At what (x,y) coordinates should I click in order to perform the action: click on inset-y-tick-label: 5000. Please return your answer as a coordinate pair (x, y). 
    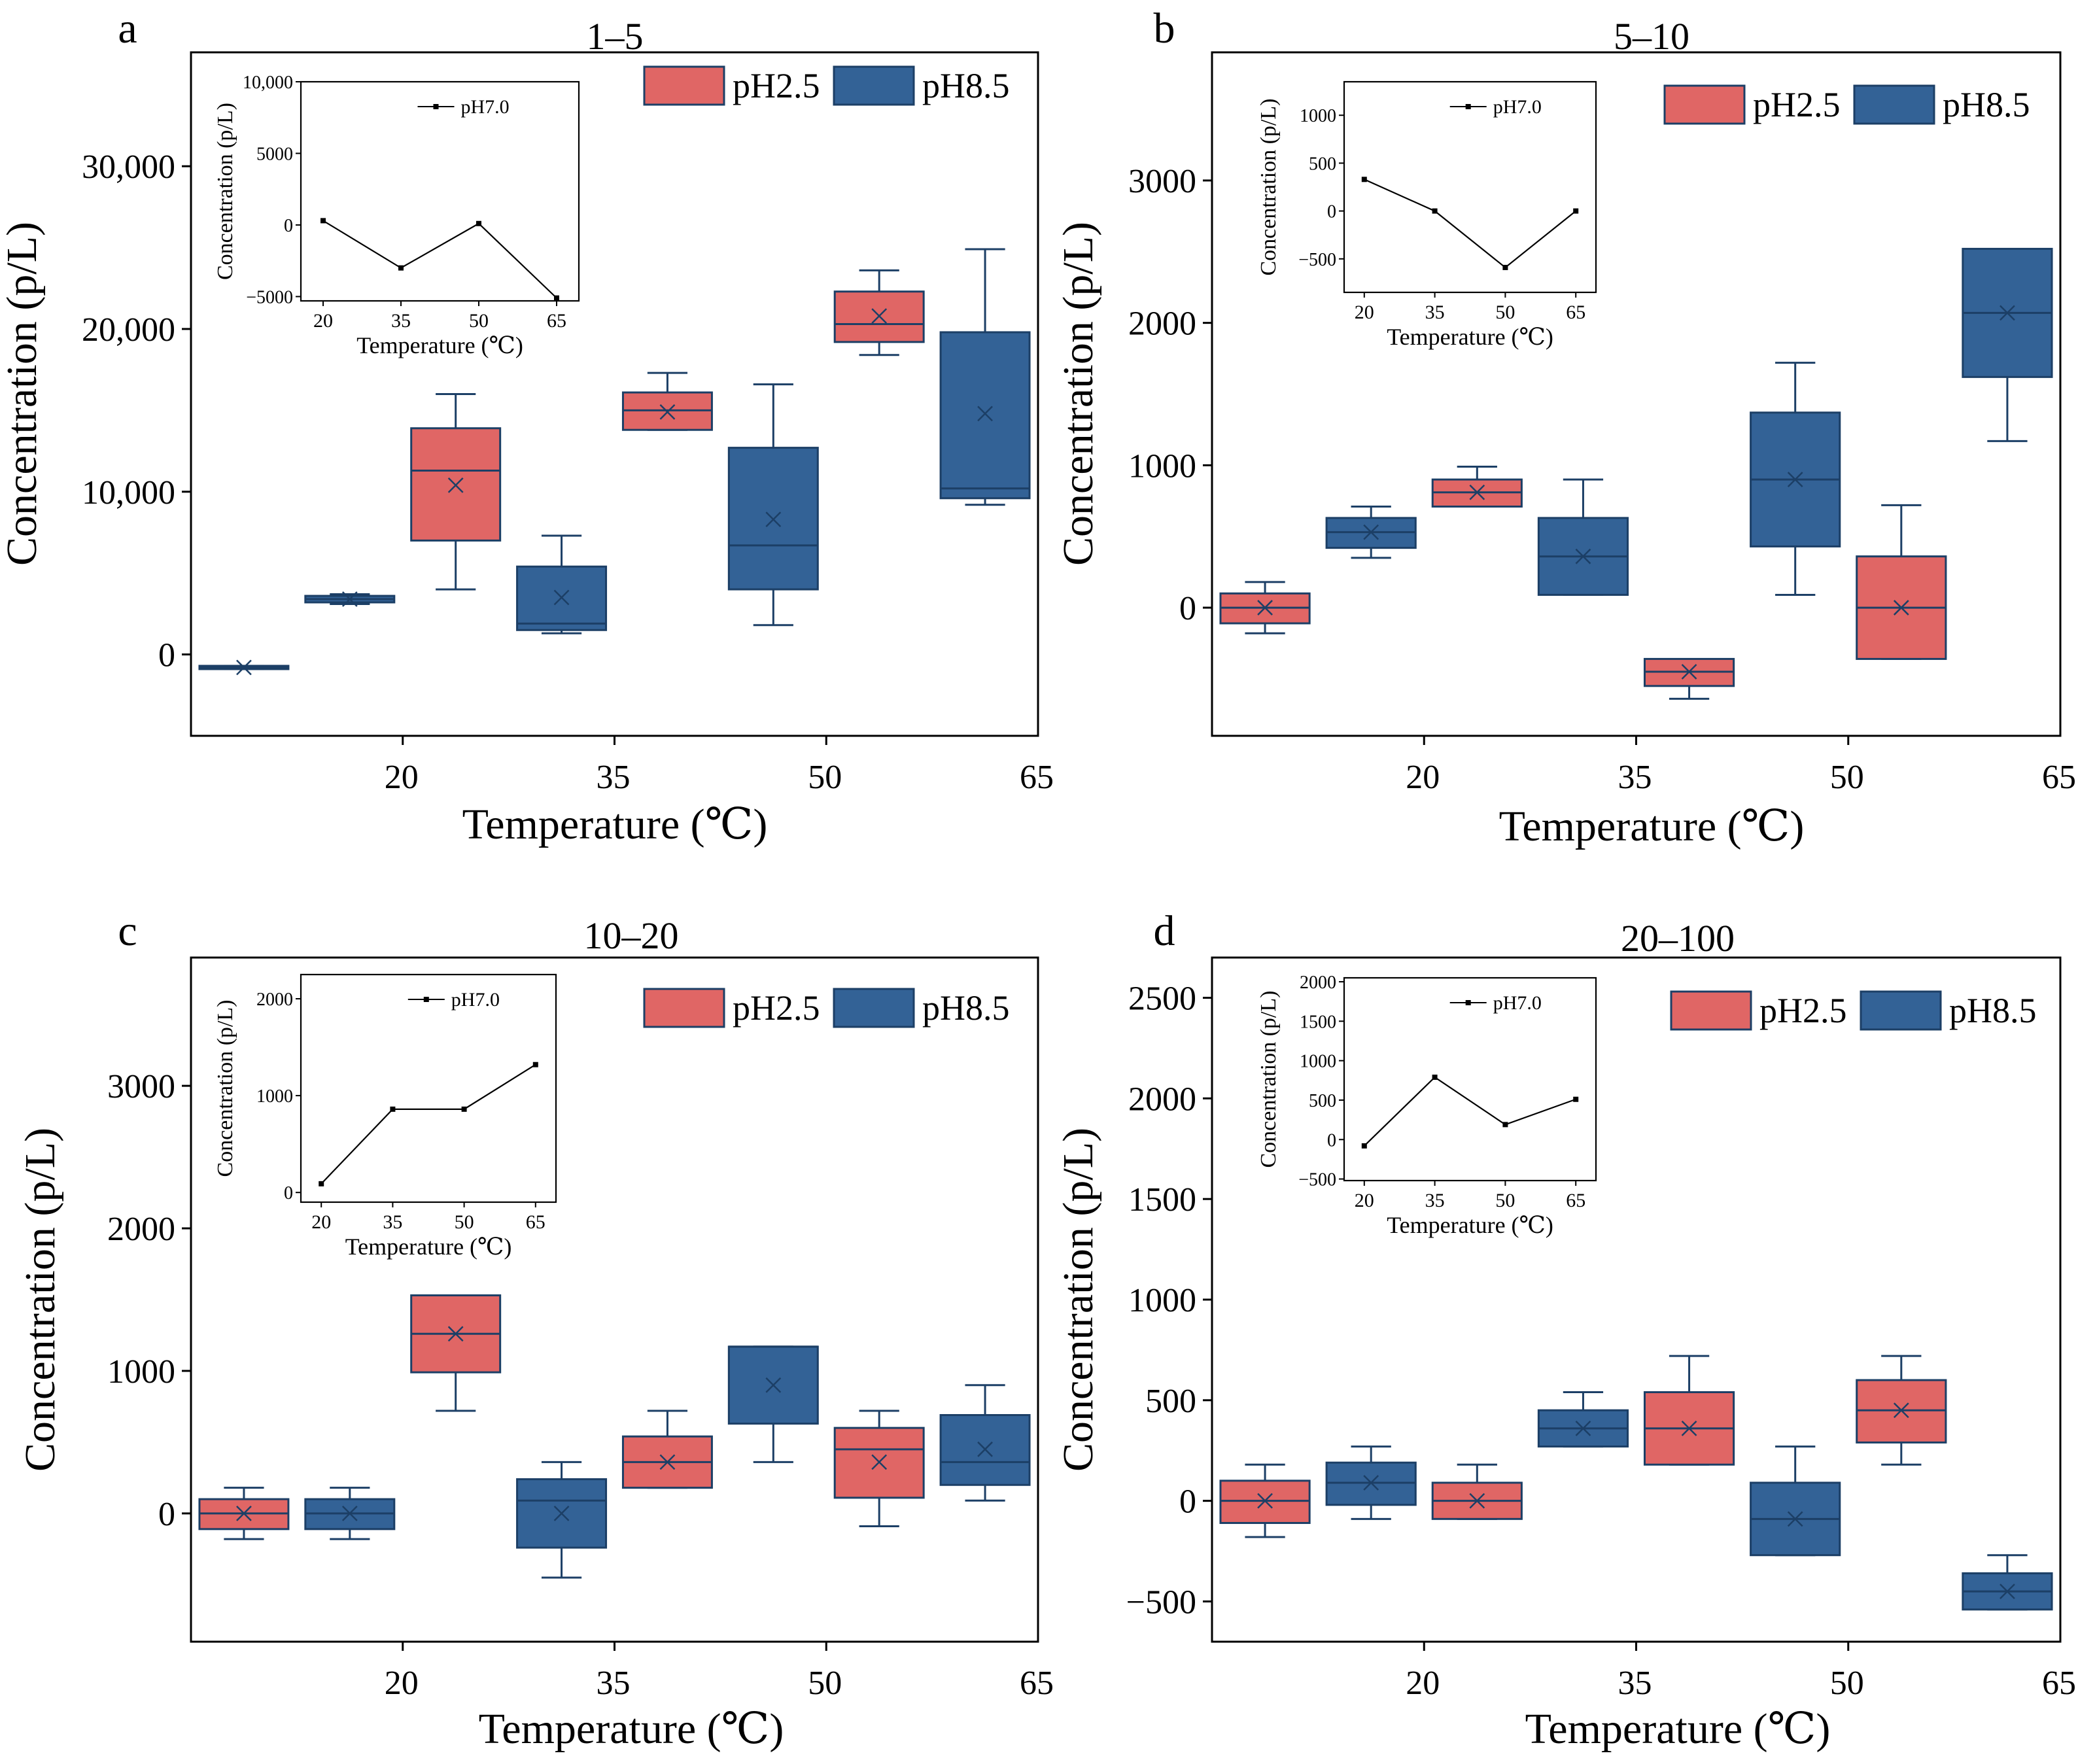
    Looking at the image, I should click on (274, 154).